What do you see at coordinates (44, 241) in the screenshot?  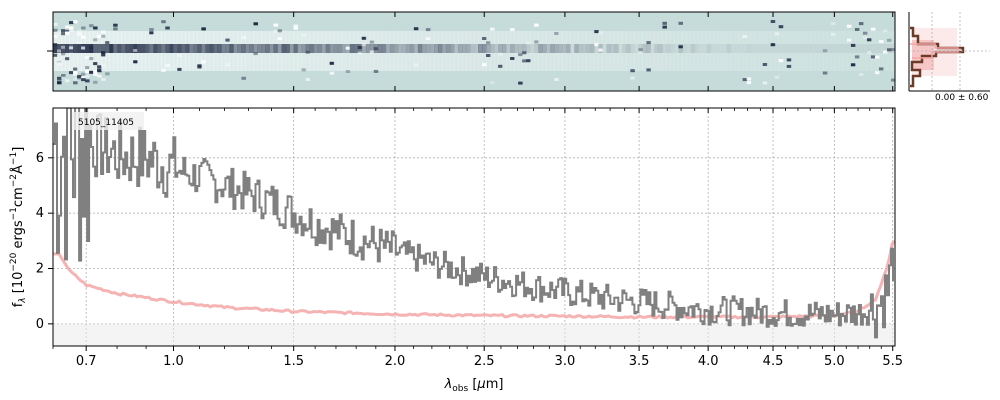 I see `y-axis-ticks: 0 2 4 6` at bounding box center [44, 241].